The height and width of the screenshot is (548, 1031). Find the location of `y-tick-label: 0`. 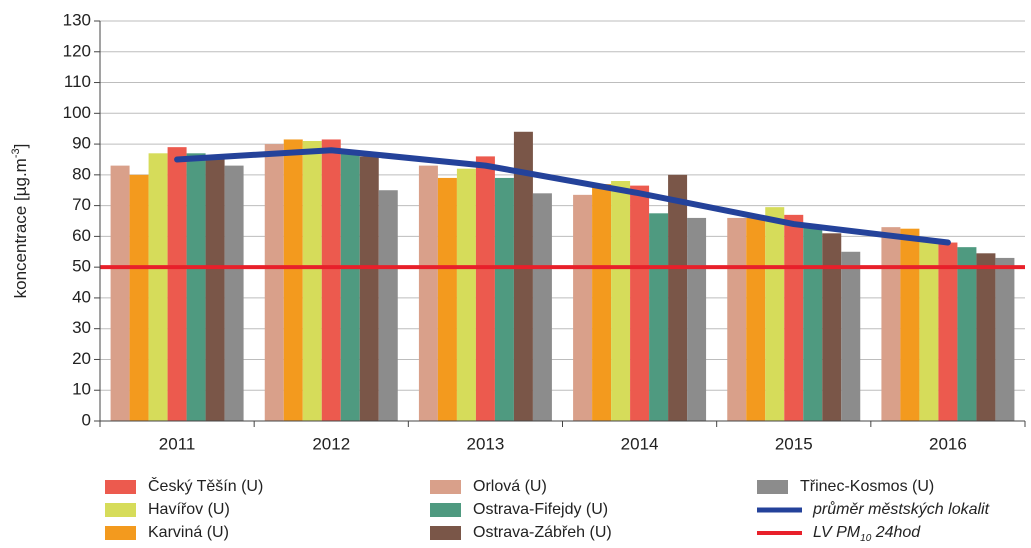

y-tick-label: 0 is located at coordinates (86, 419).